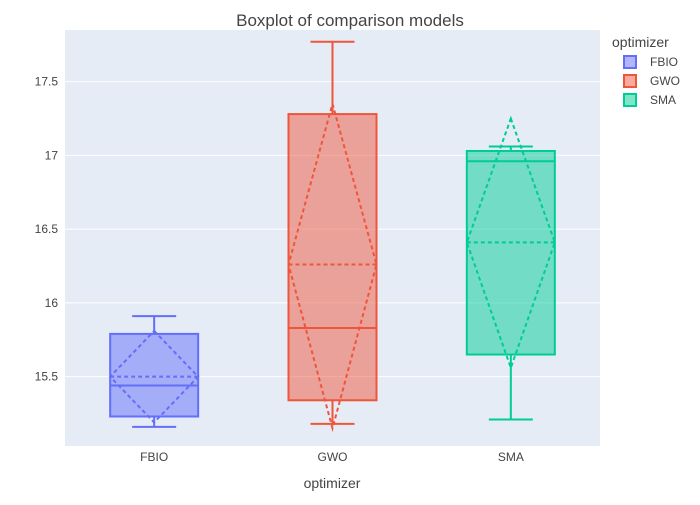  Describe the element at coordinates (511, 457) in the screenshot. I see `x-tick-label: SMA` at that location.